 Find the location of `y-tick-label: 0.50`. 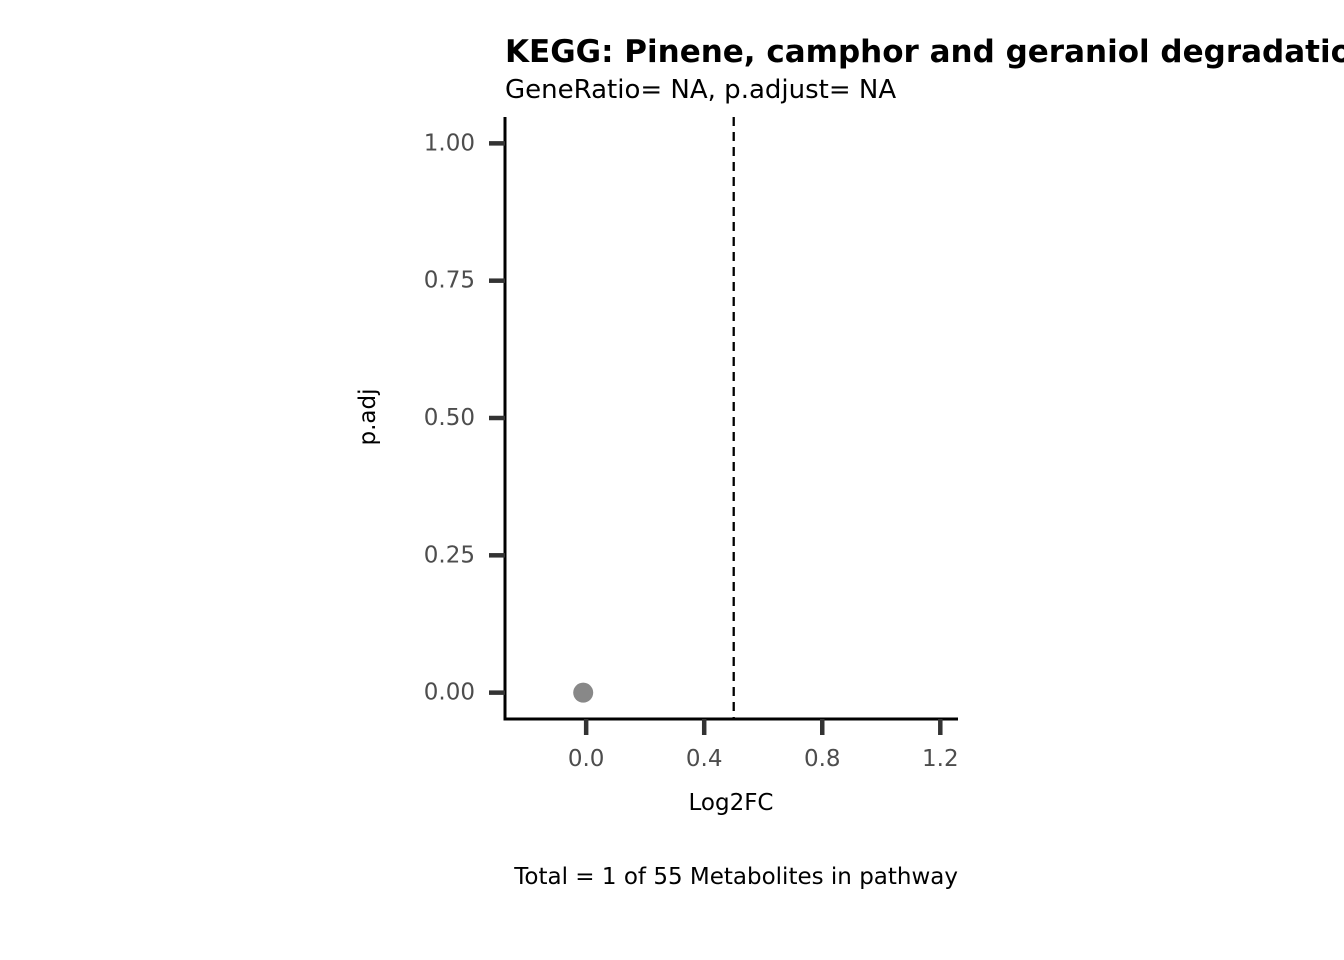

y-tick-label: 0.50 is located at coordinates (449, 418).